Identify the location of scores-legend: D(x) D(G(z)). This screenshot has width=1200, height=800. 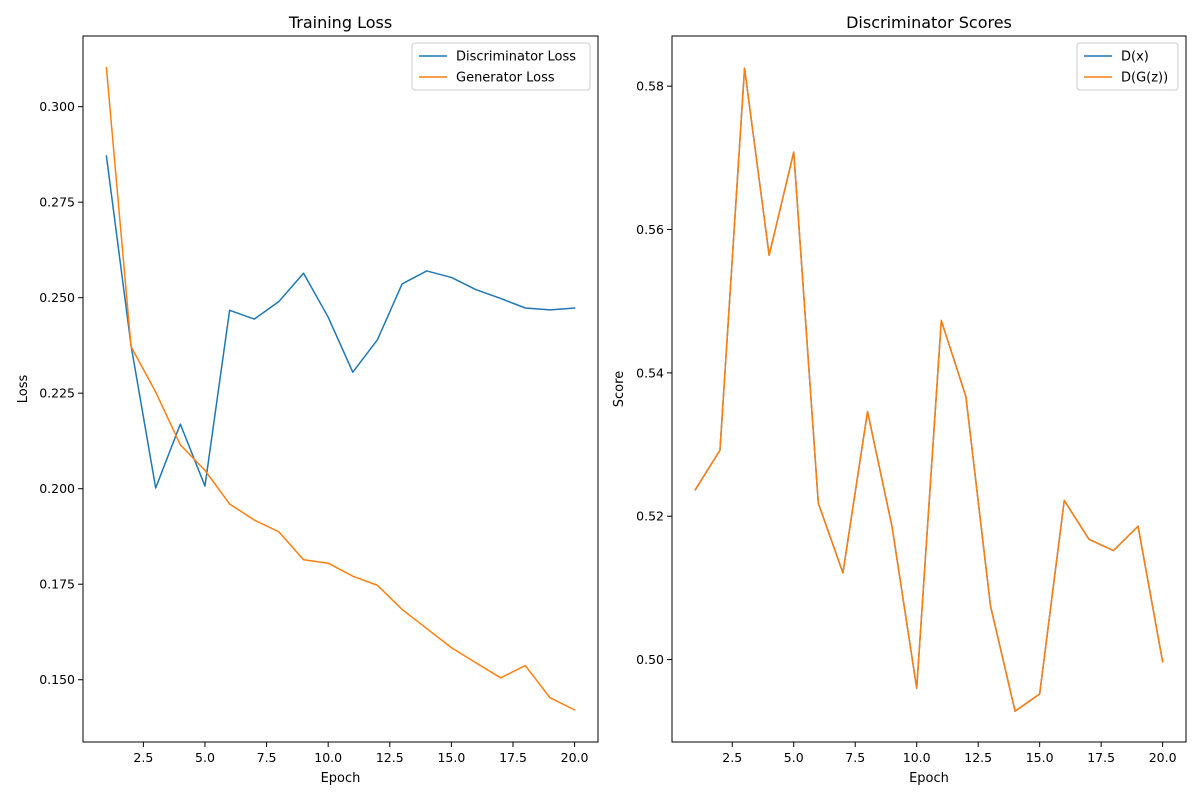
(1127, 66).